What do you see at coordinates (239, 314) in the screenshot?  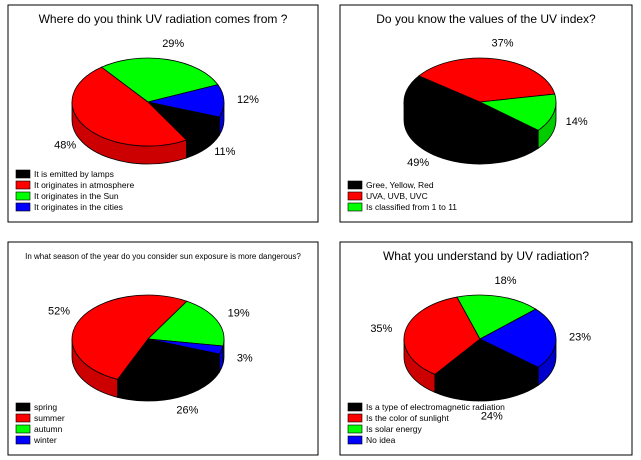 I see `value-label: 19%` at bounding box center [239, 314].